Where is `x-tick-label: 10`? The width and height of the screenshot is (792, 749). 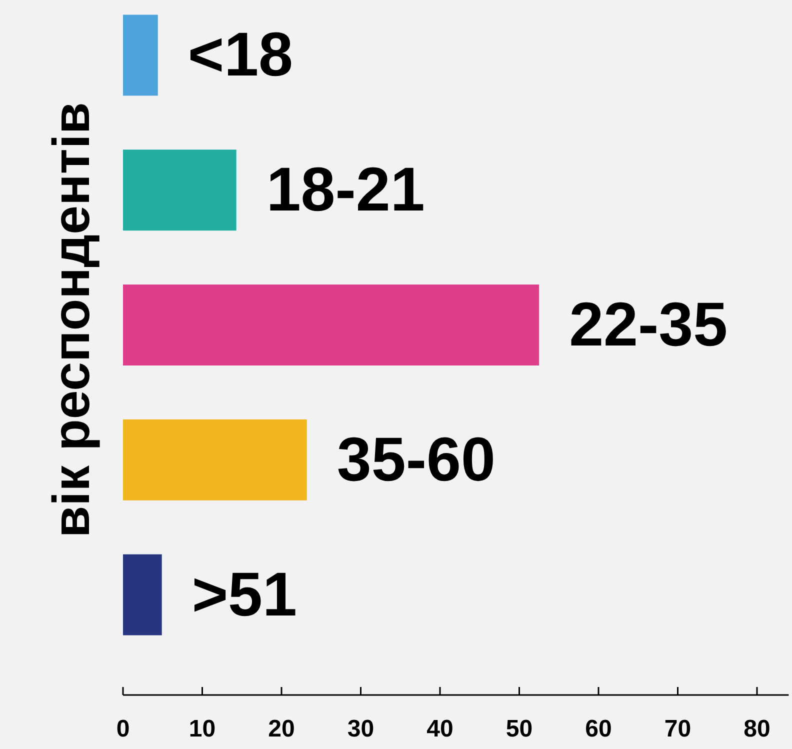
x-tick-label: 10 is located at coordinates (202, 729).